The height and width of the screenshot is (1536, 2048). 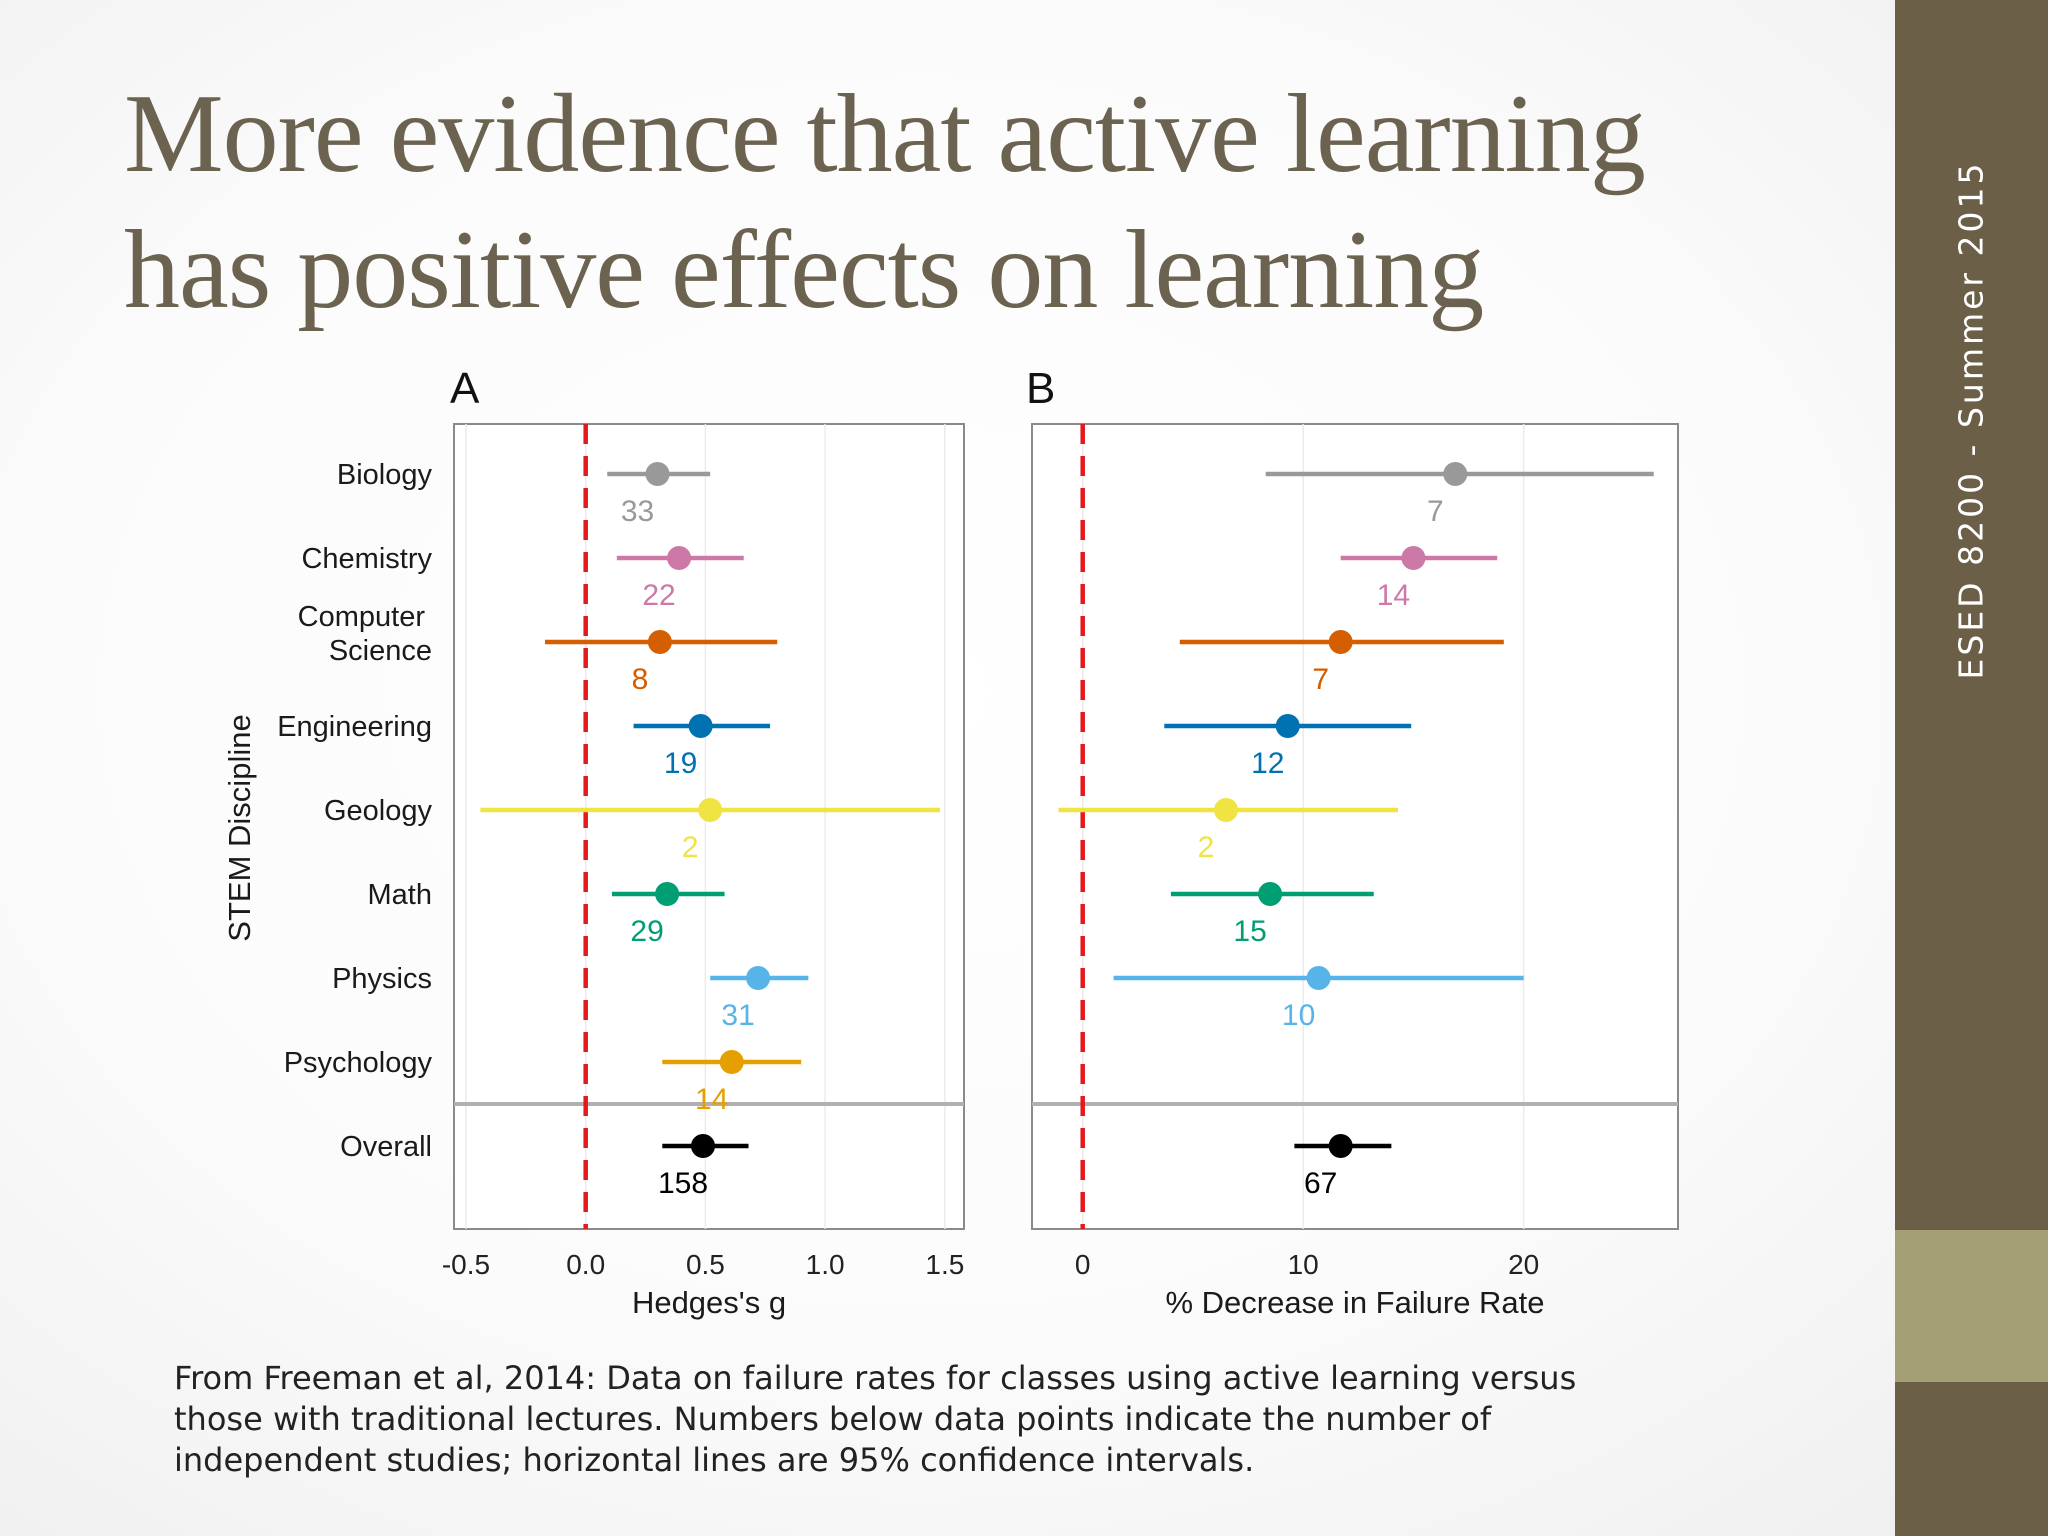 I want to click on x-tick-label: 0.0, so click(x=585, y=1264).